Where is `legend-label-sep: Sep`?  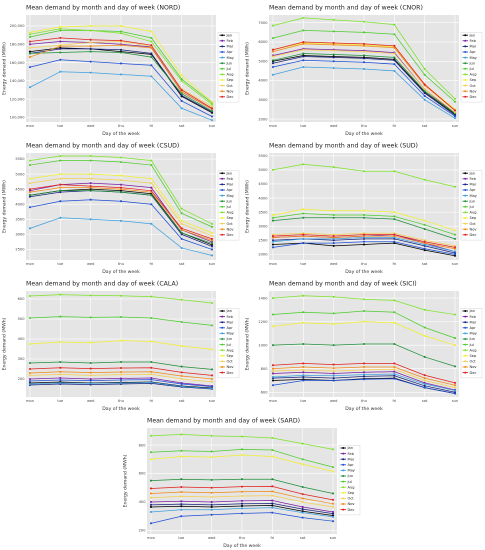
legend-label-sep: Sep is located at coordinates (473, 218).